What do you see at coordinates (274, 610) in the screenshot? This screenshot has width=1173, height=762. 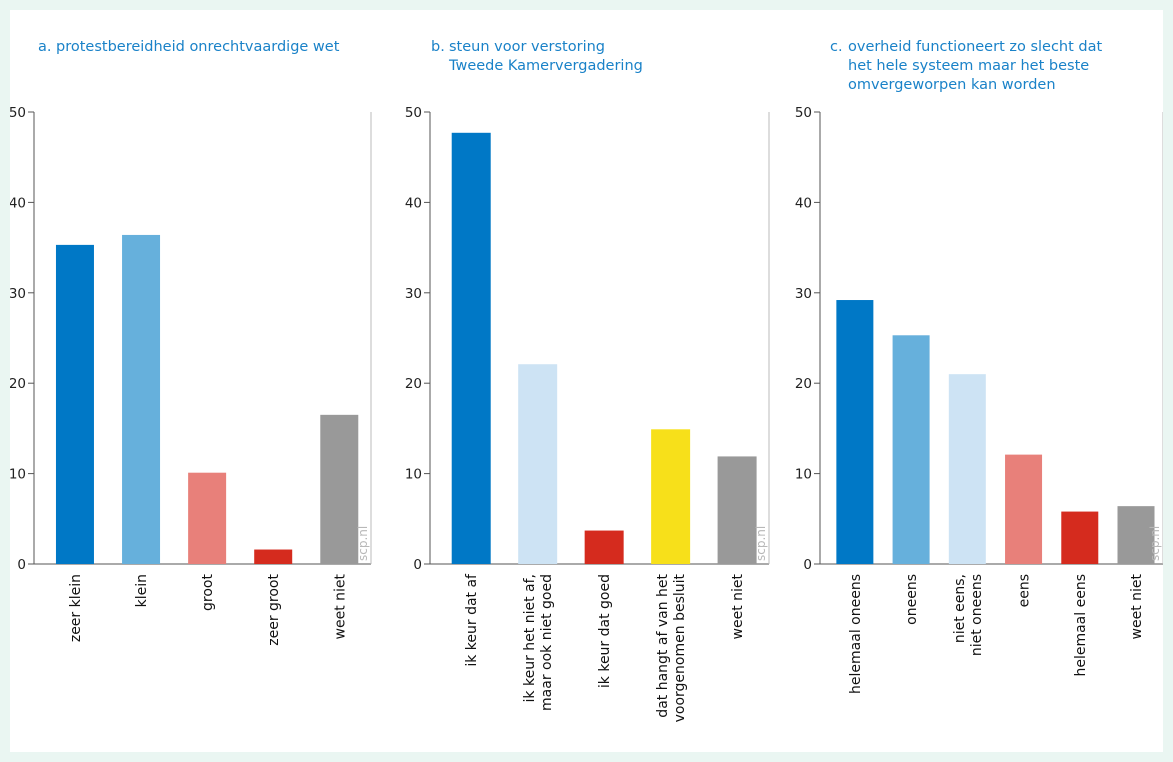 I see `panel-a-category-label: zeer groot` at bounding box center [274, 610].